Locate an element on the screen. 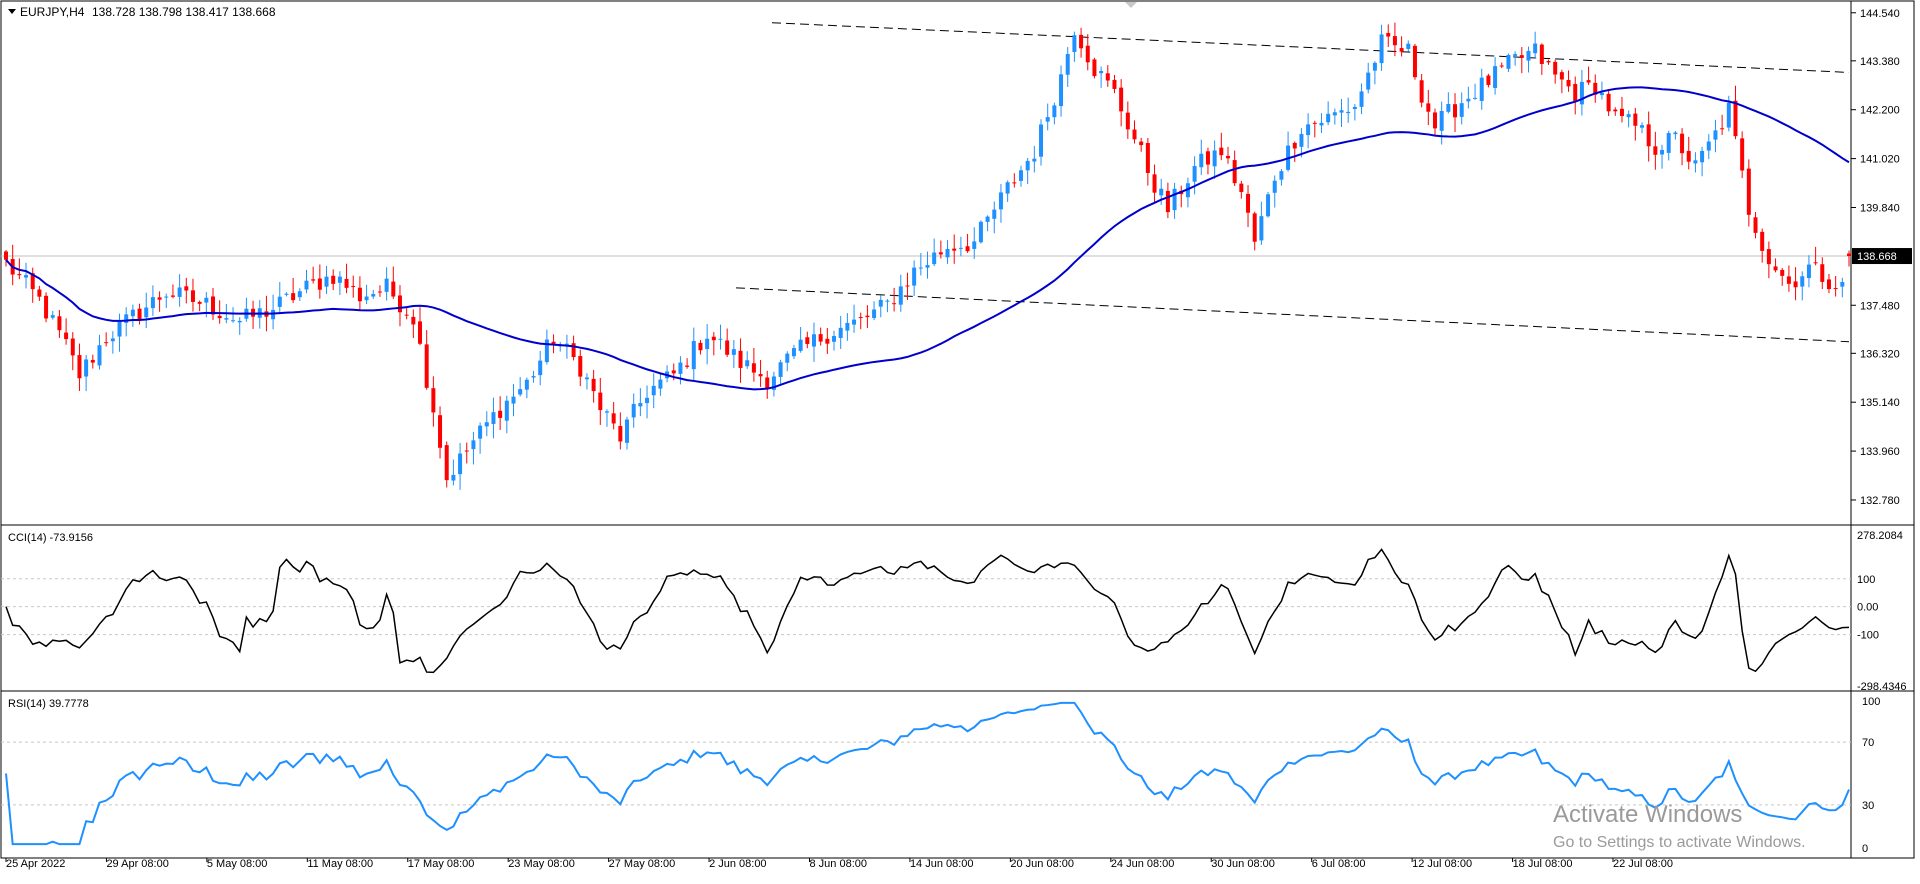 Image resolution: width=1920 pixels, height=884 pixels. time-tick-label: 25 Apr 2022 is located at coordinates (35, 864).